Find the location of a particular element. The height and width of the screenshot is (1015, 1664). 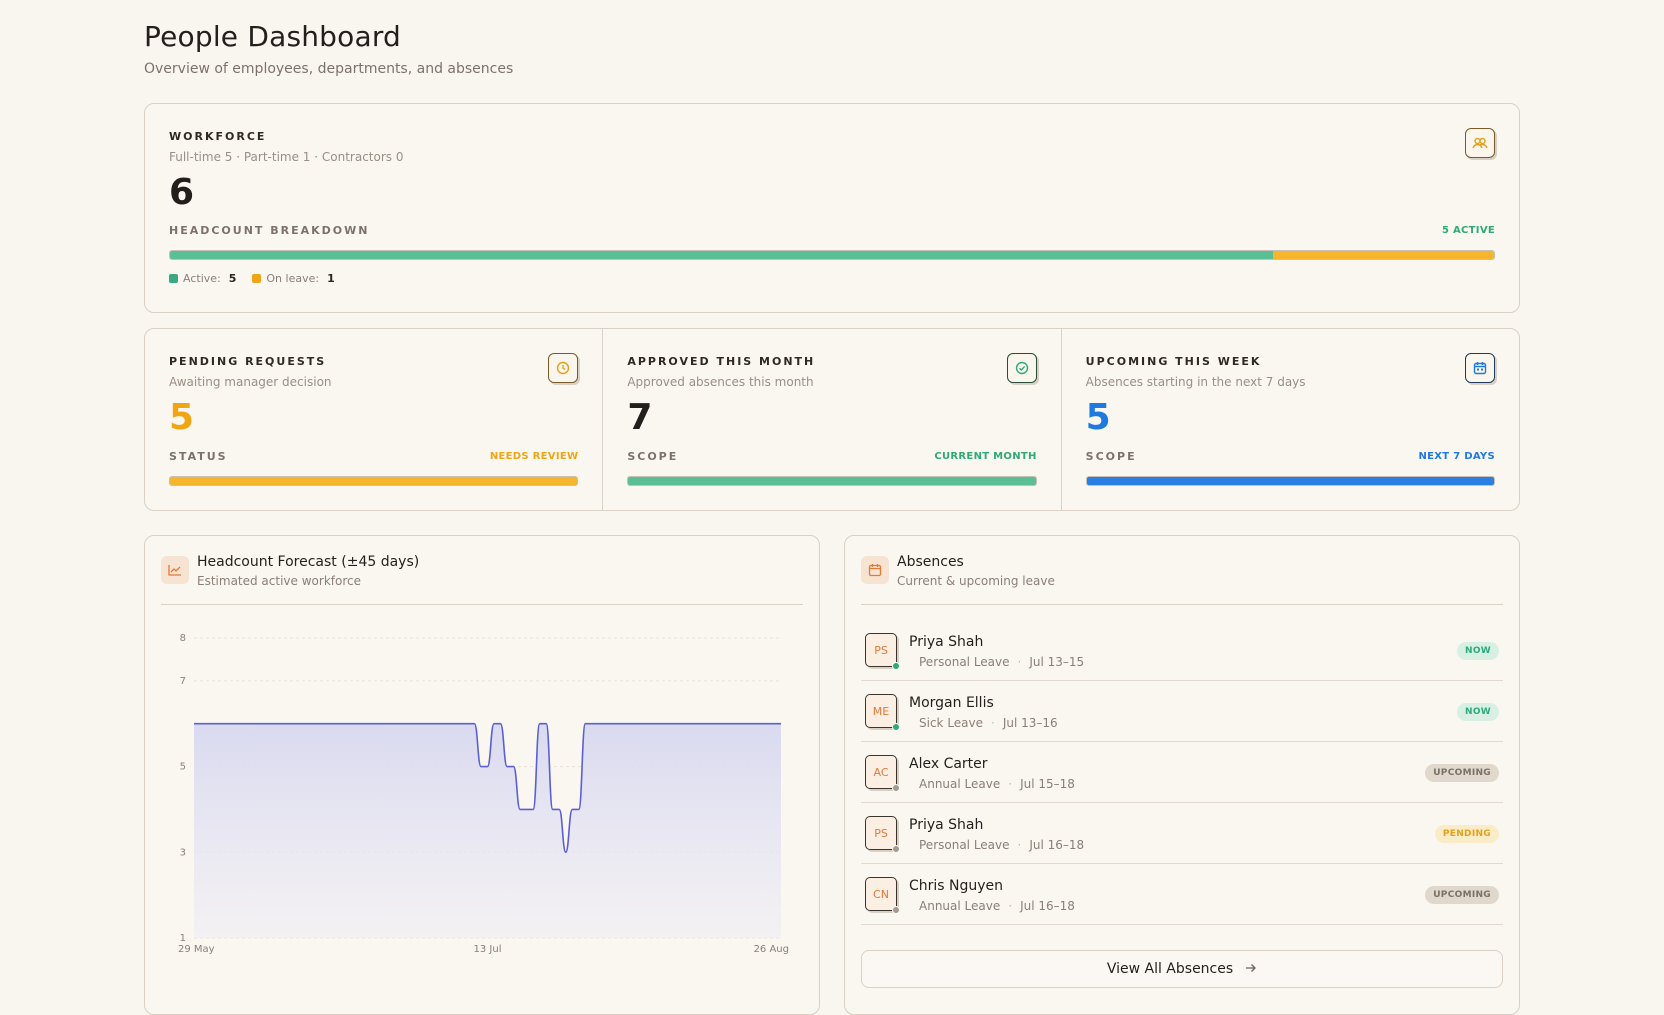

legend-on-leave-swatch is located at coordinates (257, 278).